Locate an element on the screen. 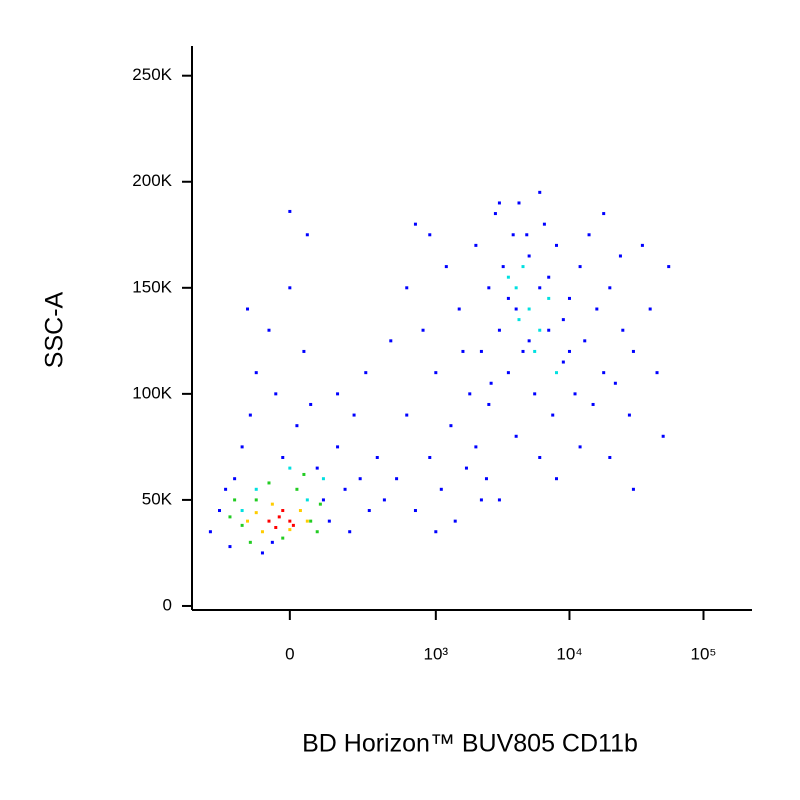 The image size is (800, 800). y-tick-label: 0 is located at coordinates (167, 604).